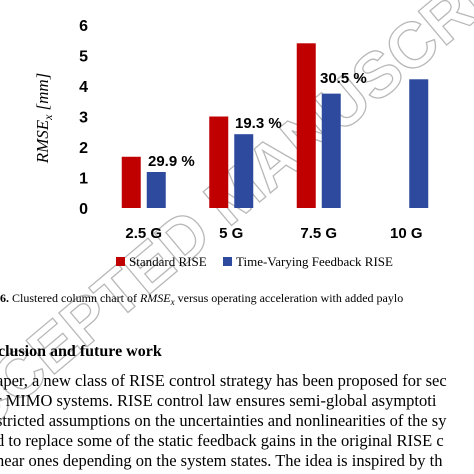  I want to click on section-heading: clusion and future work, so click(81, 351).